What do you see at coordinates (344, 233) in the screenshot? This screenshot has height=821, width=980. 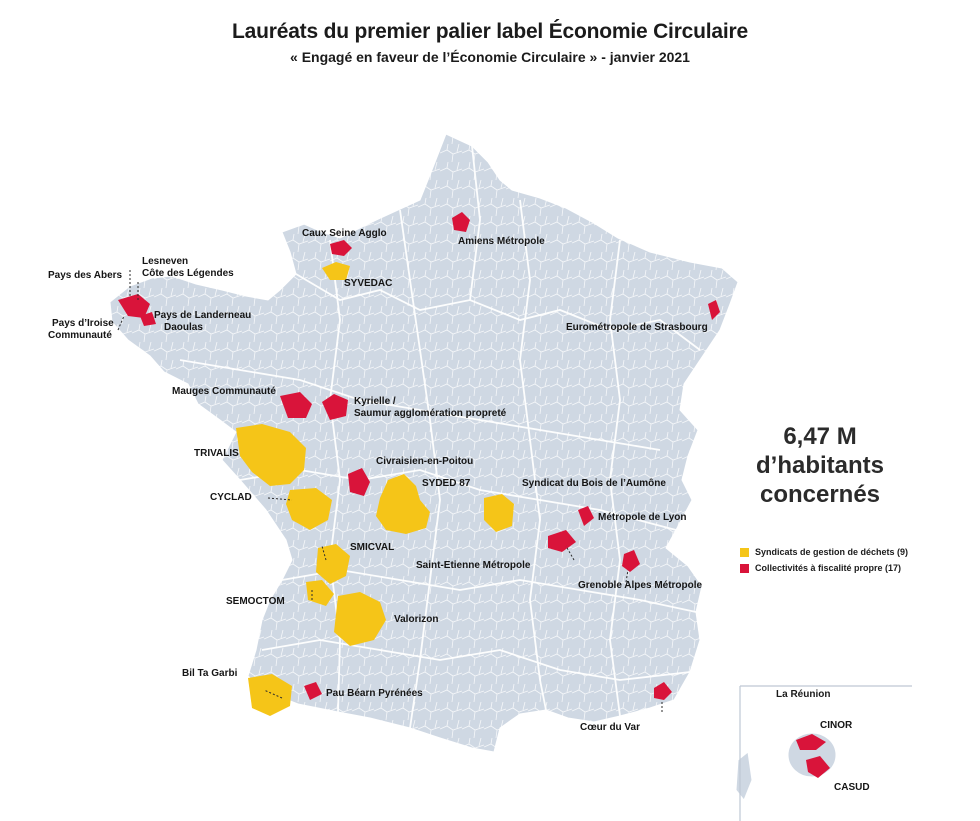 I see `label-caux: Caux Seine Agglo` at bounding box center [344, 233].